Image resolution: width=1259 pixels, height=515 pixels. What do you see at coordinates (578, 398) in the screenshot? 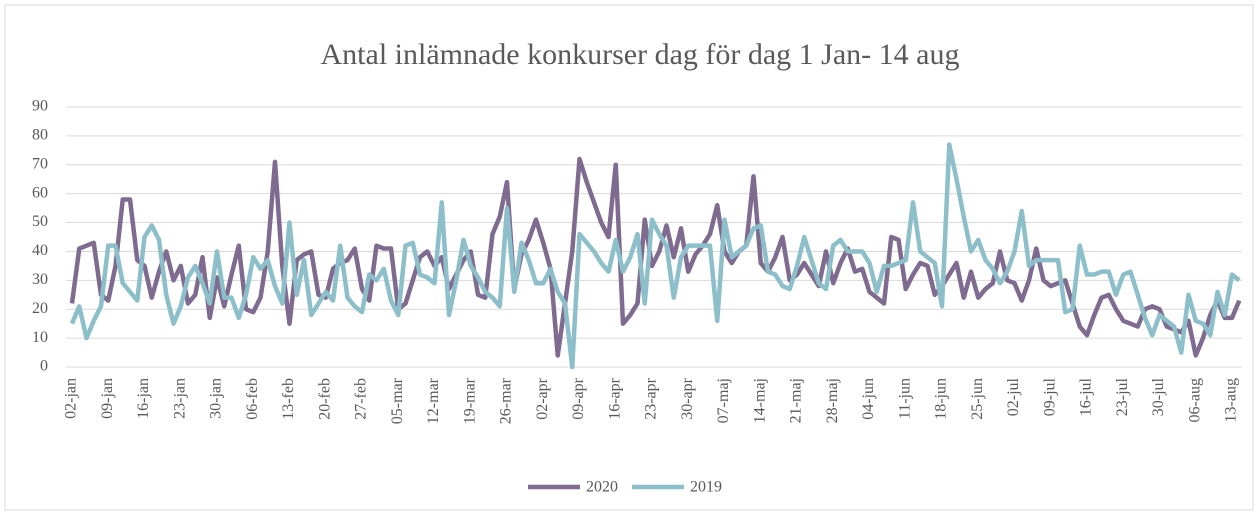
I see `x-tick-label: 09-apr` at bounding box center [578, 398].